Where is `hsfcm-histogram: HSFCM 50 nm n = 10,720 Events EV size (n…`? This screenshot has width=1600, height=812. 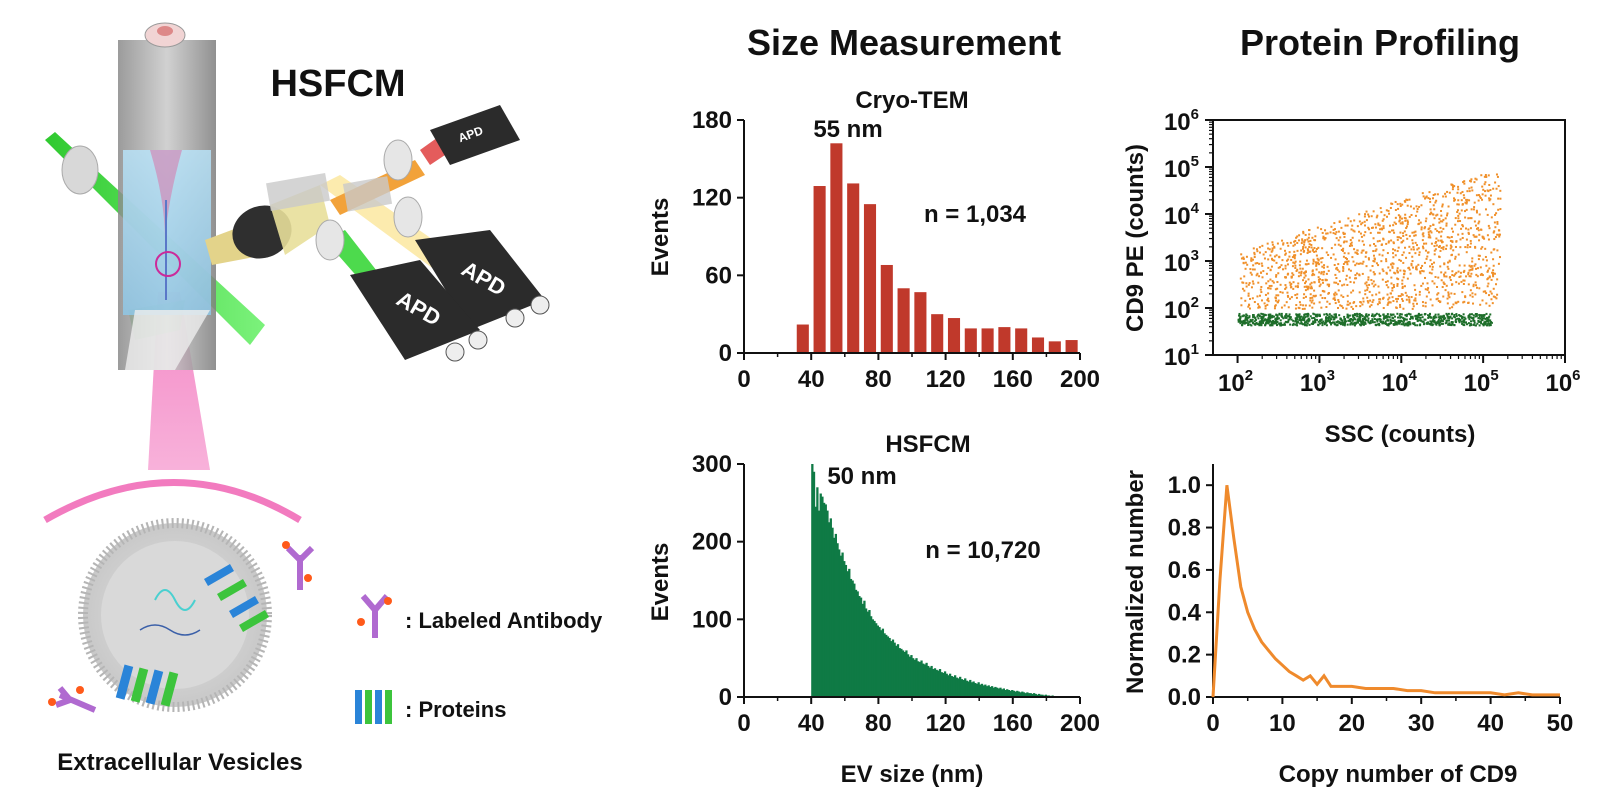
hsfcm-histogram: HSFCM 50 nm n = 10,720 Events EV size (n… is located at coordinates (873, 609).